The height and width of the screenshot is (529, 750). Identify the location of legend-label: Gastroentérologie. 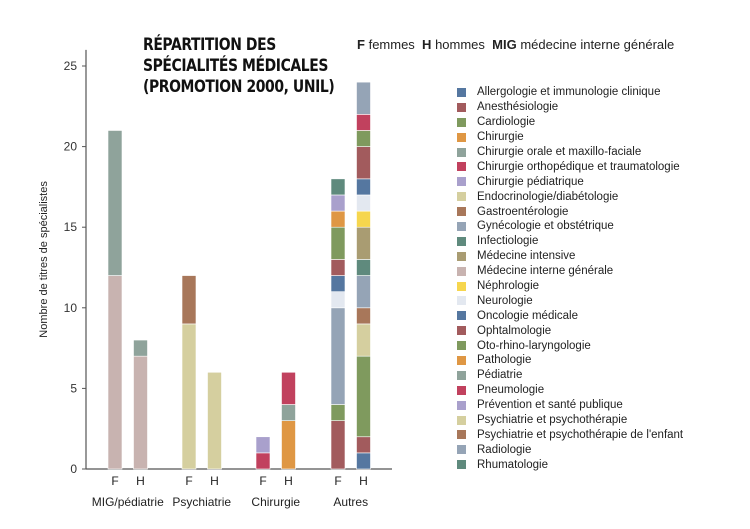
(523, 211).